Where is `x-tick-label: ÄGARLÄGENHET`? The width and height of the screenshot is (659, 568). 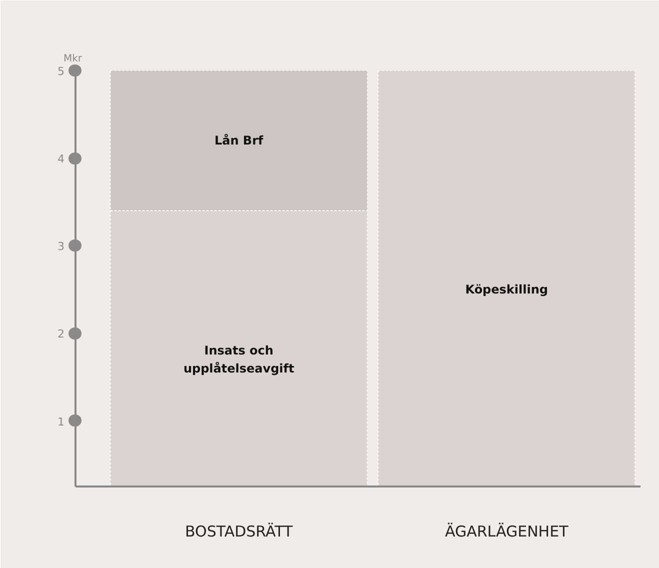
x-tick-label: ÄGARLÄGENHET is located at coordinates (507, 531).